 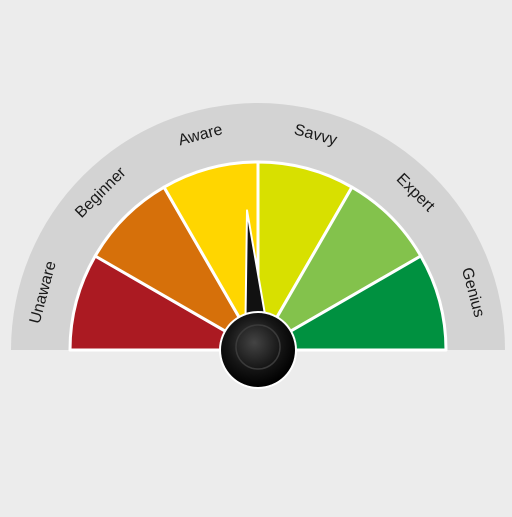 I want to click on segment-beginner, so click(x=176, y=268).